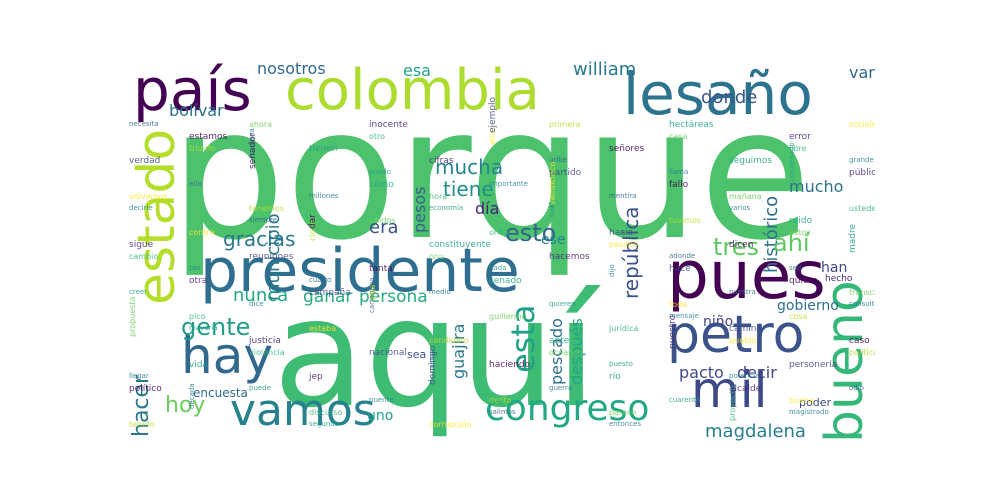 This screenshot has height=500, width=1000. I want to click on word-small: alcalde, so click(745, 389).